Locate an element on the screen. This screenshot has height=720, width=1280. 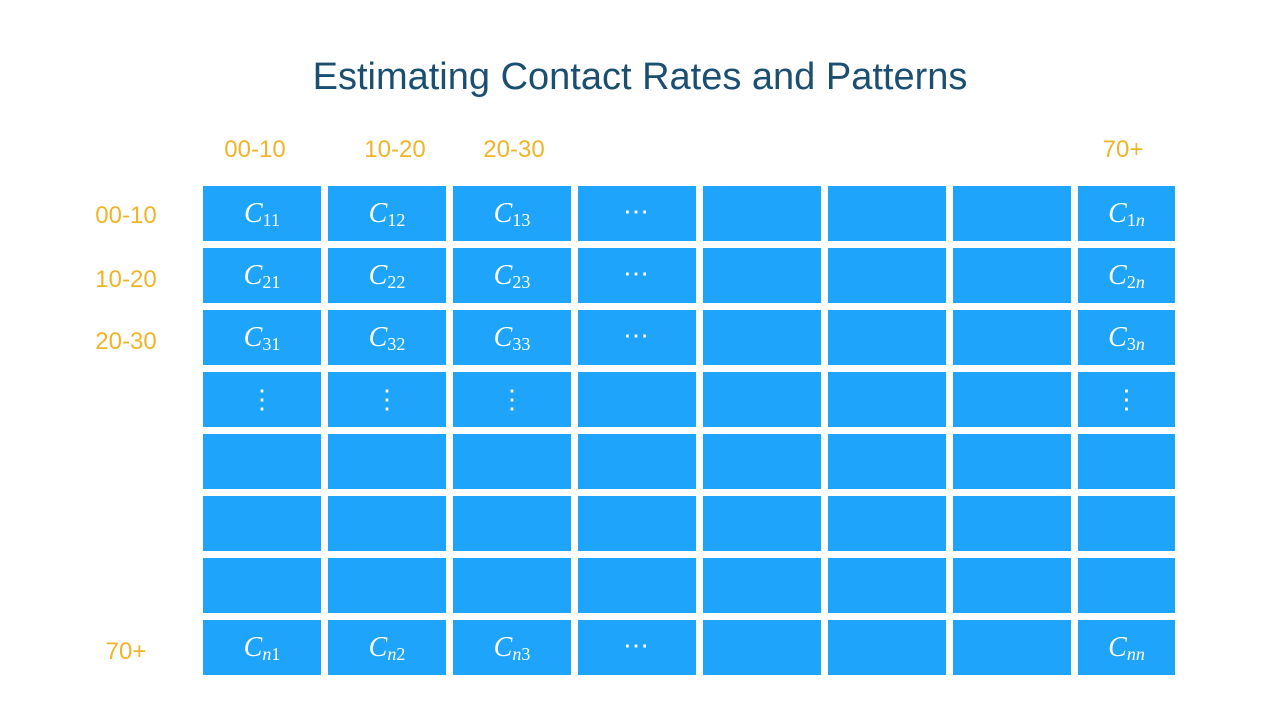
subscript-italic: nn is located at coordinates (1135, 654).